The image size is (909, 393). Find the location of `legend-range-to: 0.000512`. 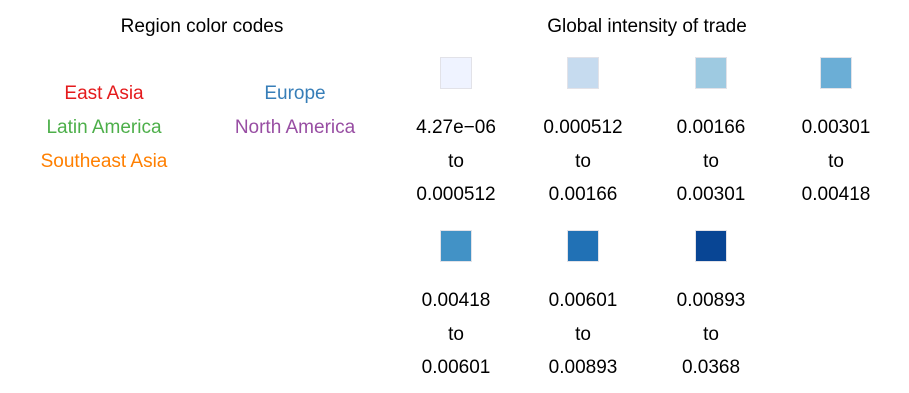

legend-range-to: 0.000512 is located at coordinates (456, 194).